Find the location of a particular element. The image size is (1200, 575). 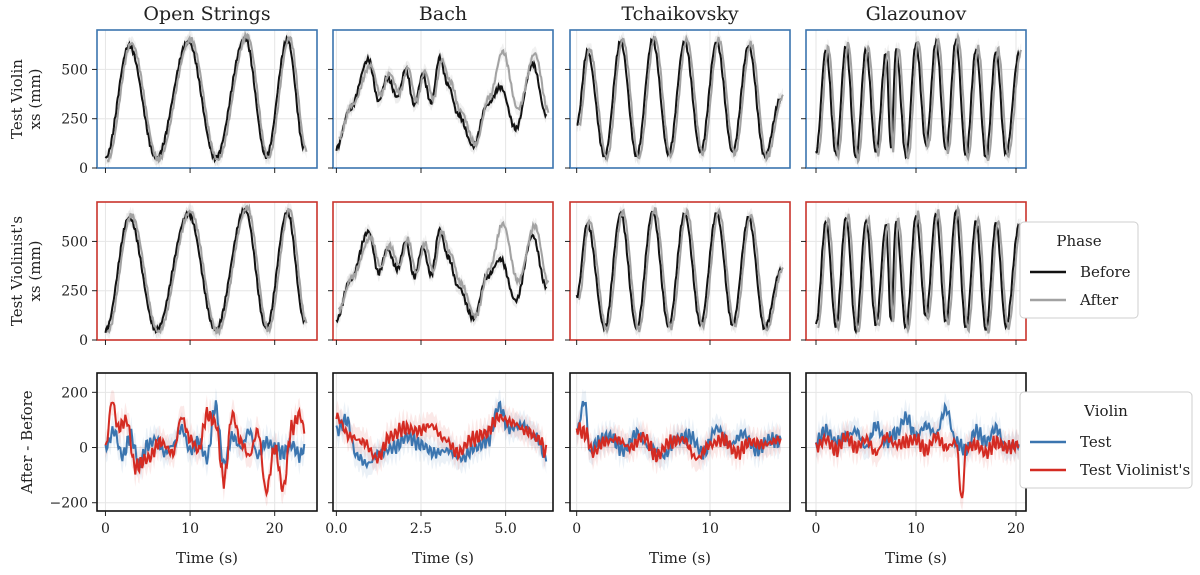

x-axis-labels: Time (s) Time (s) Time (s) Time (s) is located at coordinates (561, 558).